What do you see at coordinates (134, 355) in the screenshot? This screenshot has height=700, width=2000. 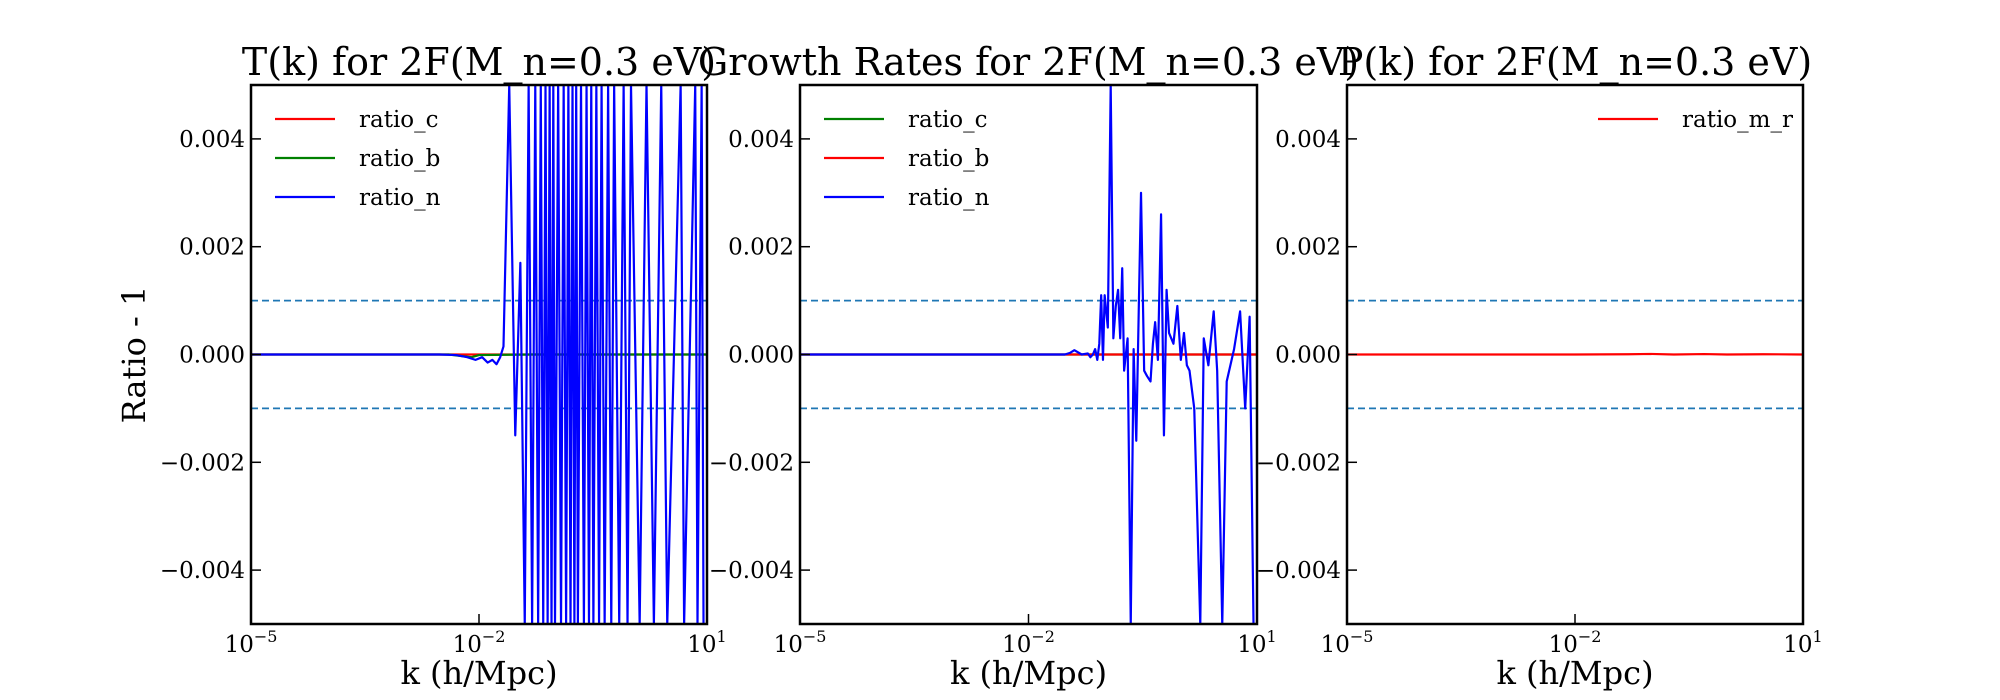 I see `y-axis-label: Ratio - 1` at bounding box center [134, 355].